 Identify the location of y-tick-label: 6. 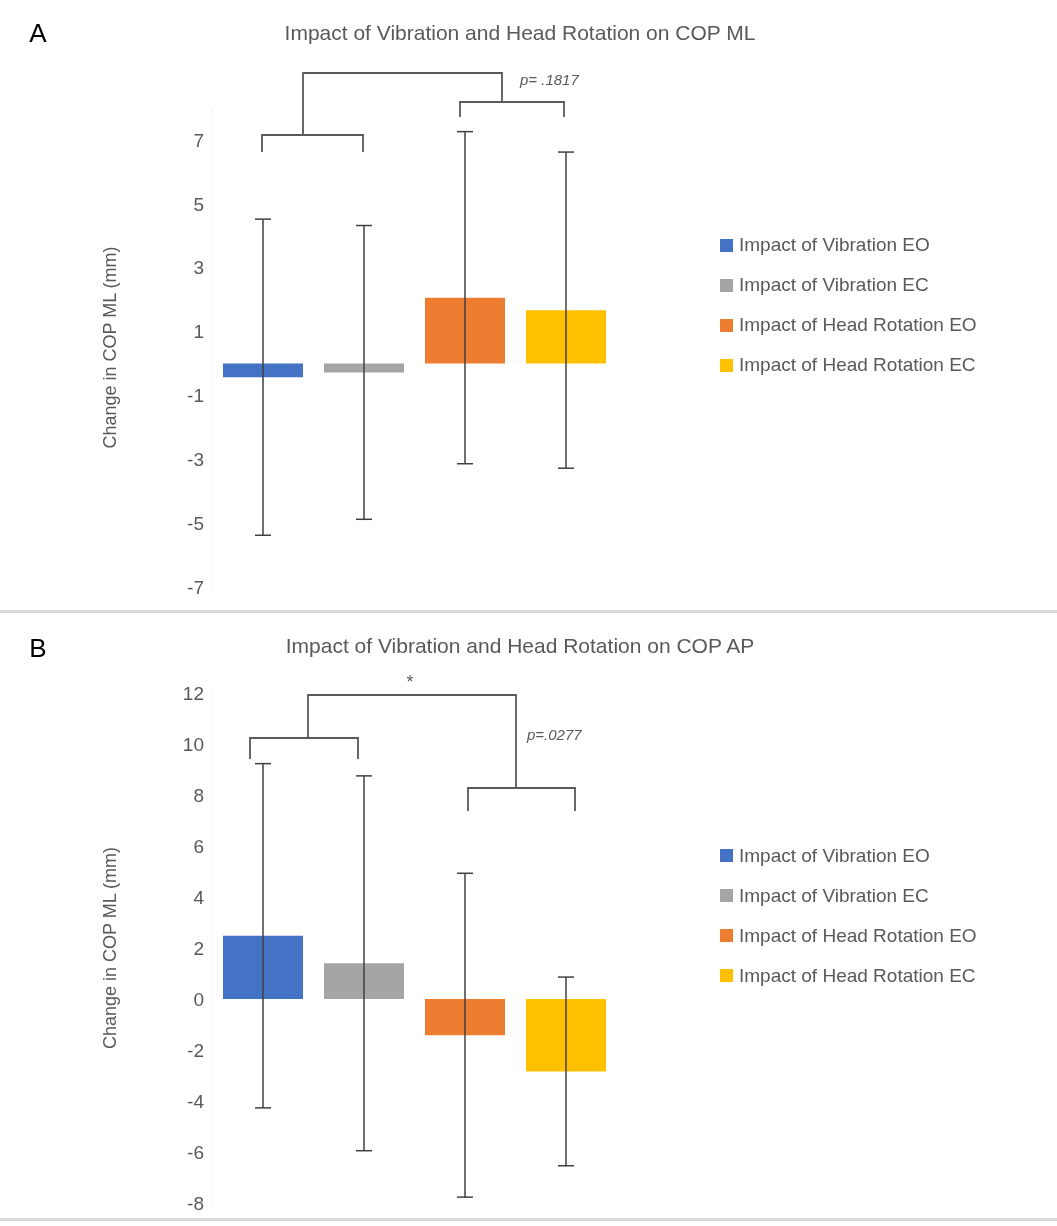
(198, 846).